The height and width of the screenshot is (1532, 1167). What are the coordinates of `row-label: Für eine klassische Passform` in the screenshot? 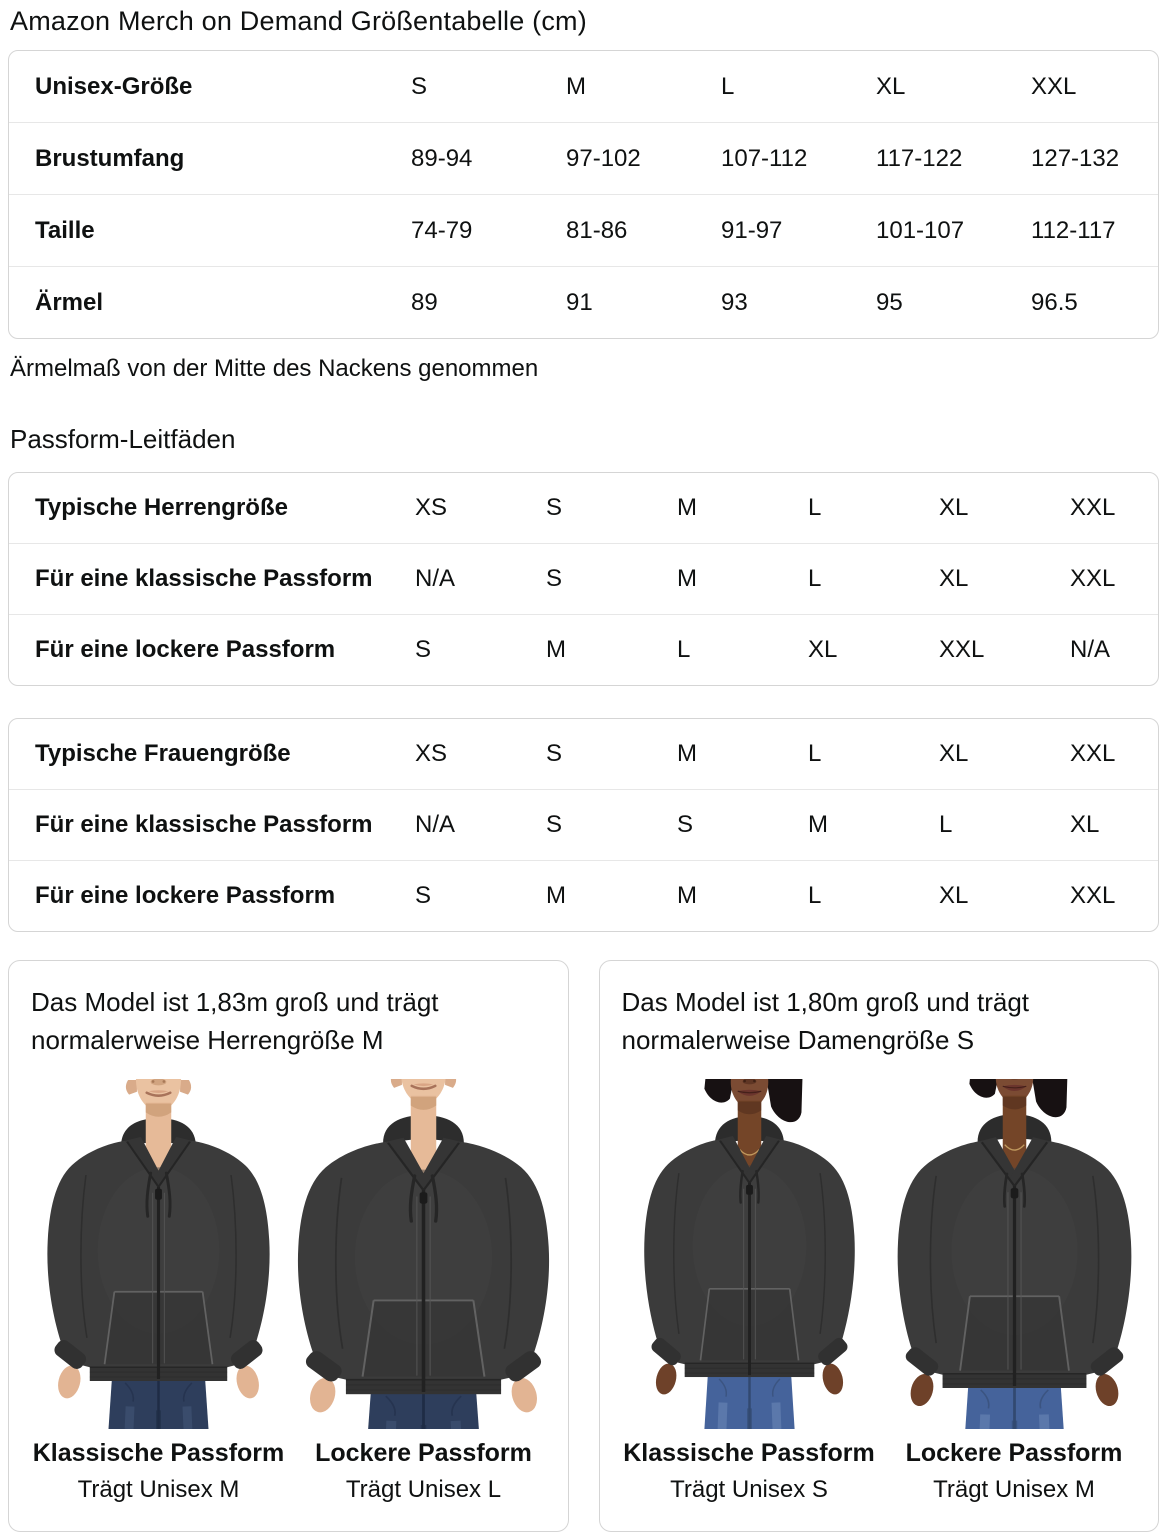 It's located at (204, 578).